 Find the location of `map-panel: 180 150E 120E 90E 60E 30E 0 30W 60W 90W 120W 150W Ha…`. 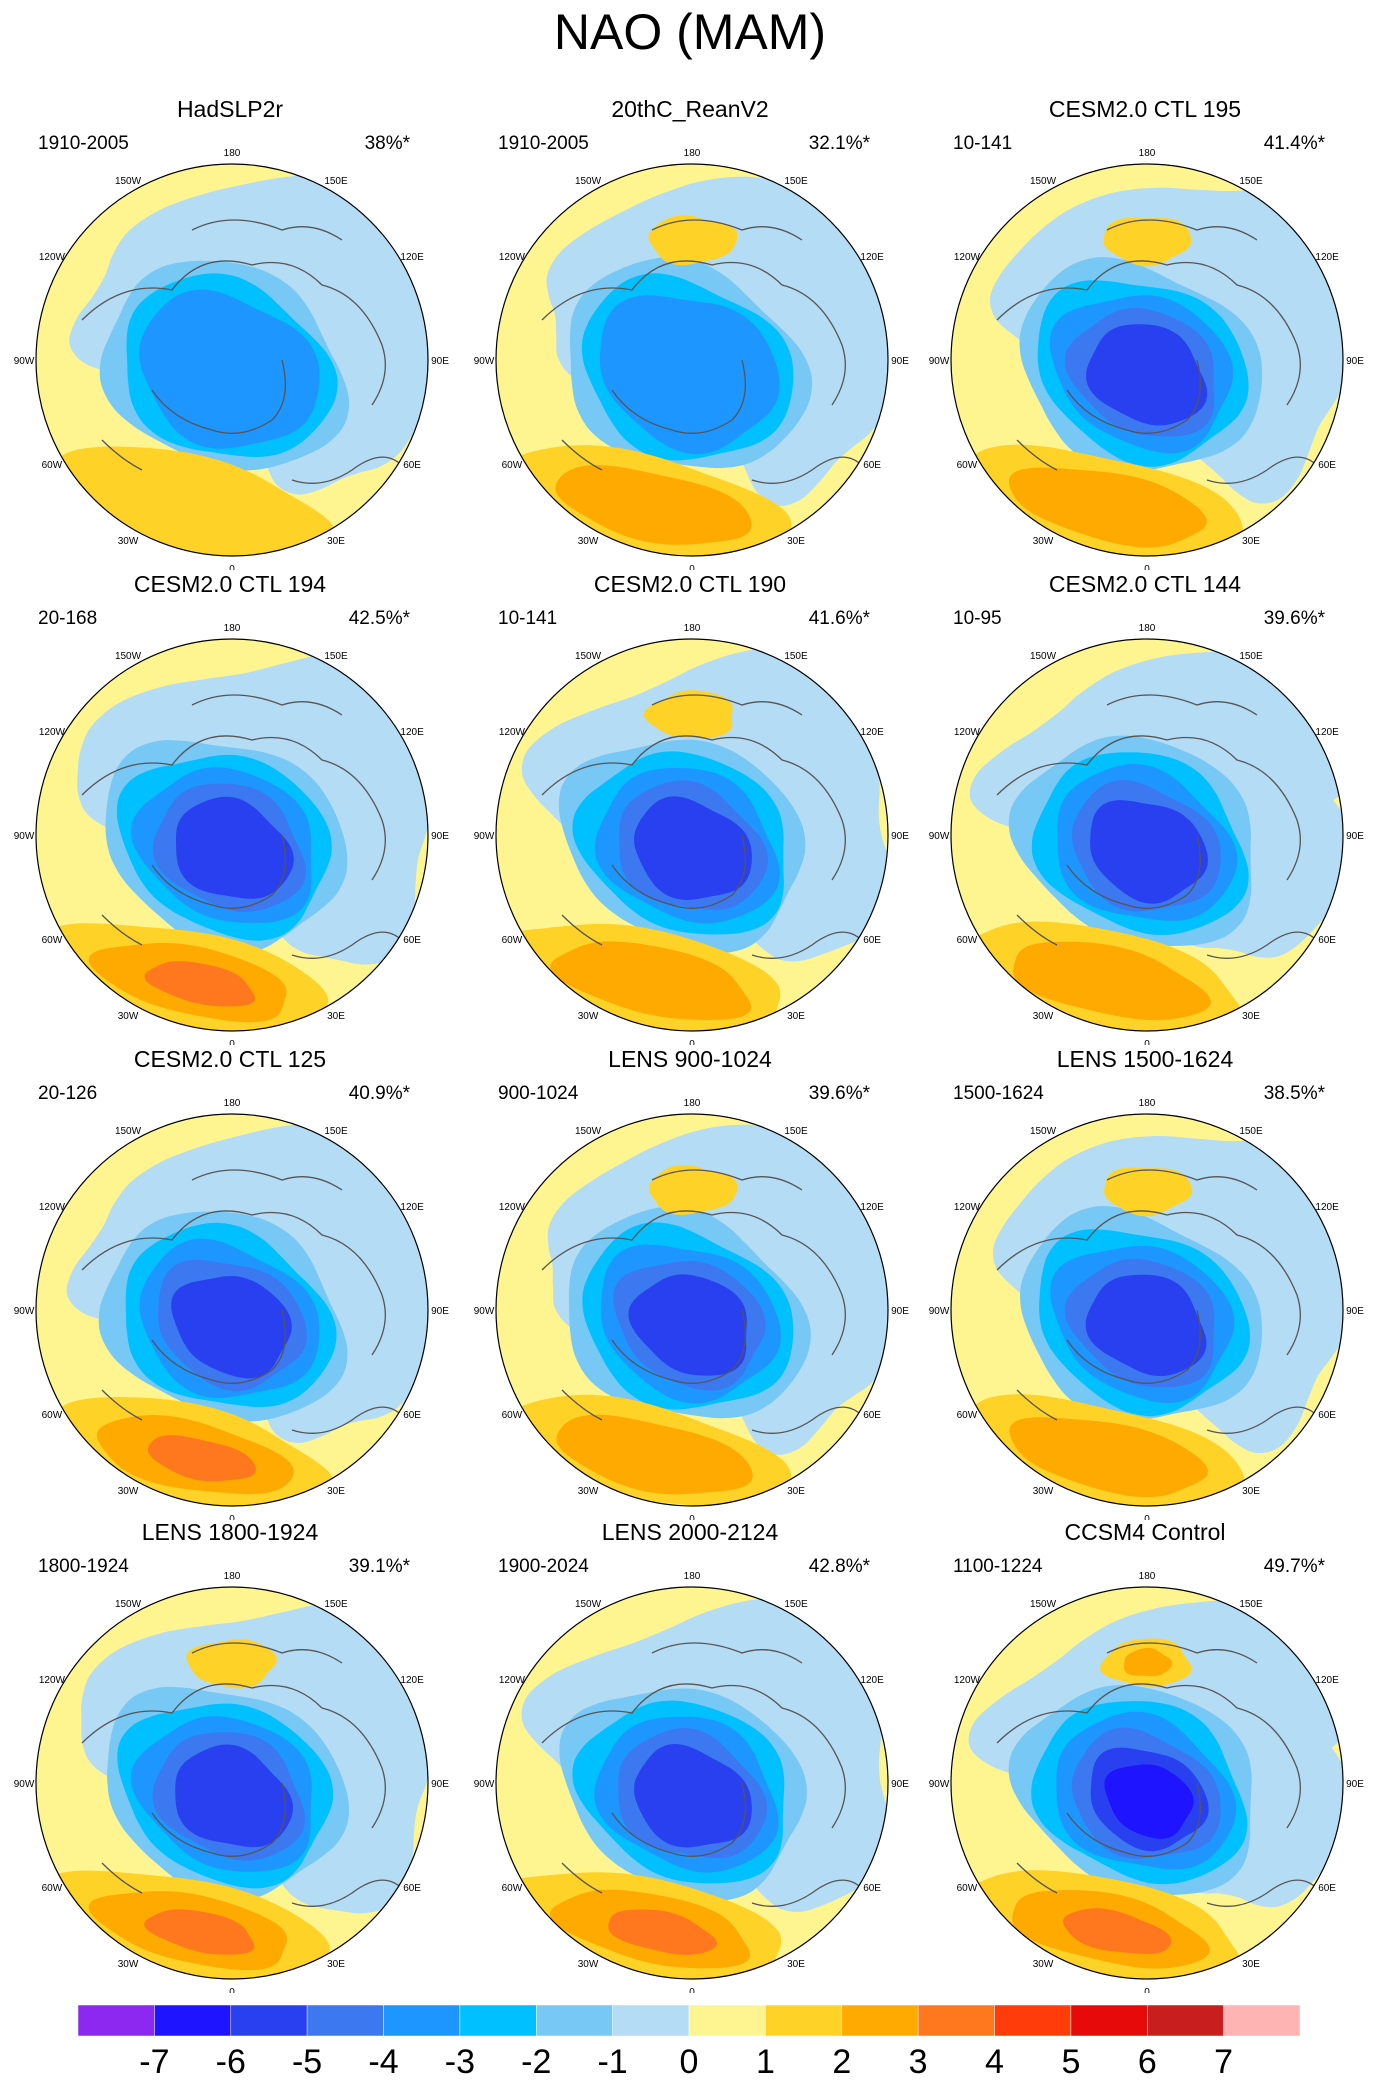

map-panel: 180 150E 120E 90E 60E 30E 0 30W 60W 90W 120W 150W Ha… is located at coordinates (230, 332).